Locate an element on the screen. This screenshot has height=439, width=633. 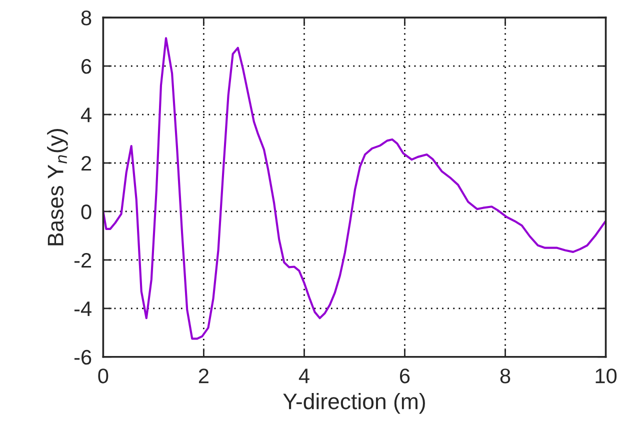
y-tick-label: 0 is located at coordinates (86, 212).